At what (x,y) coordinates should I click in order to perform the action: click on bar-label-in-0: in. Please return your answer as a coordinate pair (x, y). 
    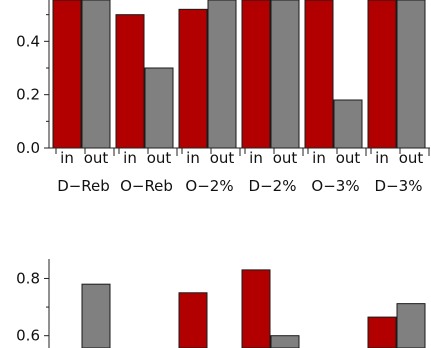
    Looking at the image, I should click on (67, 158).